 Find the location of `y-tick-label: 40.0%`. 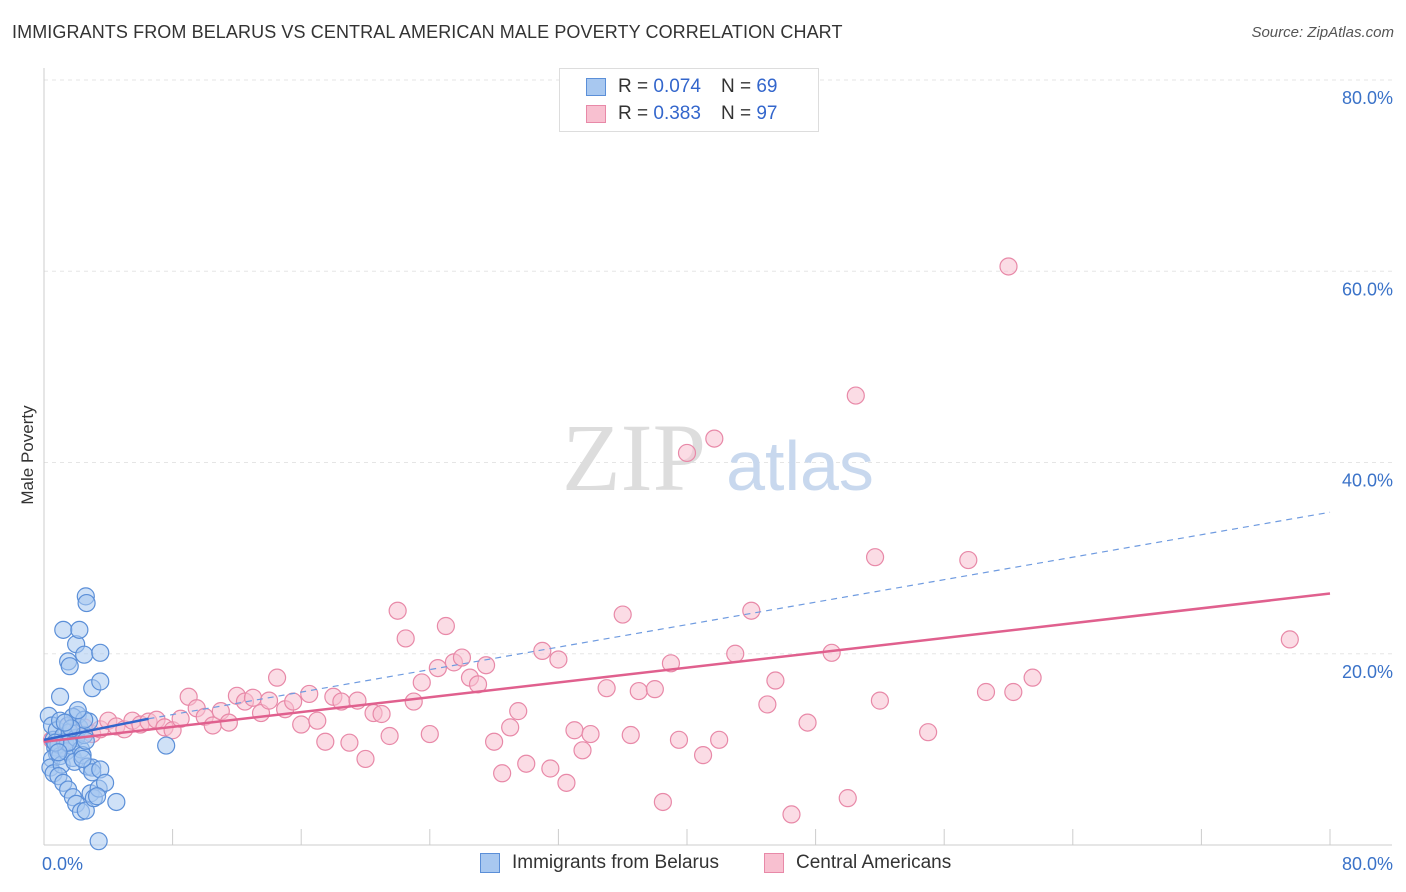

y-tick-label: 40.0% is located at coordinates (1367, 481).